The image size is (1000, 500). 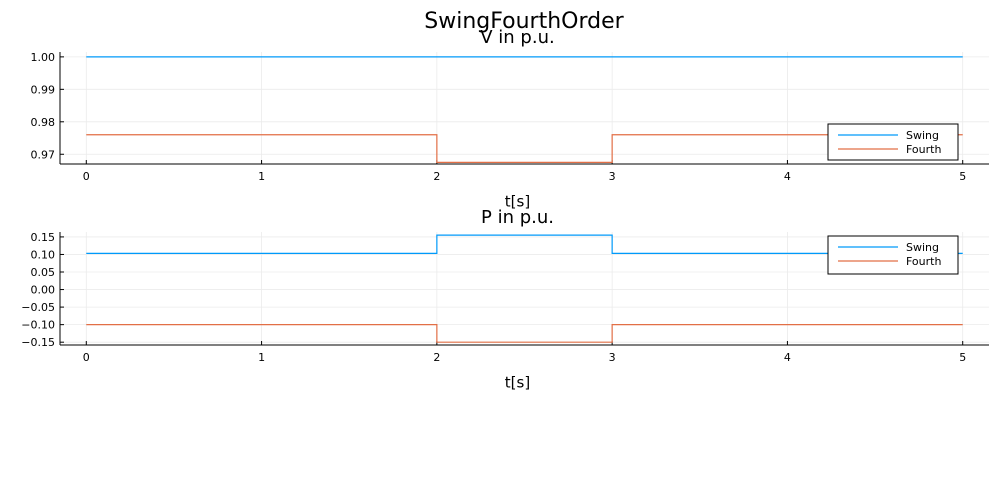 I want to click on y-tick-label: 0.00, so click(x=43, y=290).